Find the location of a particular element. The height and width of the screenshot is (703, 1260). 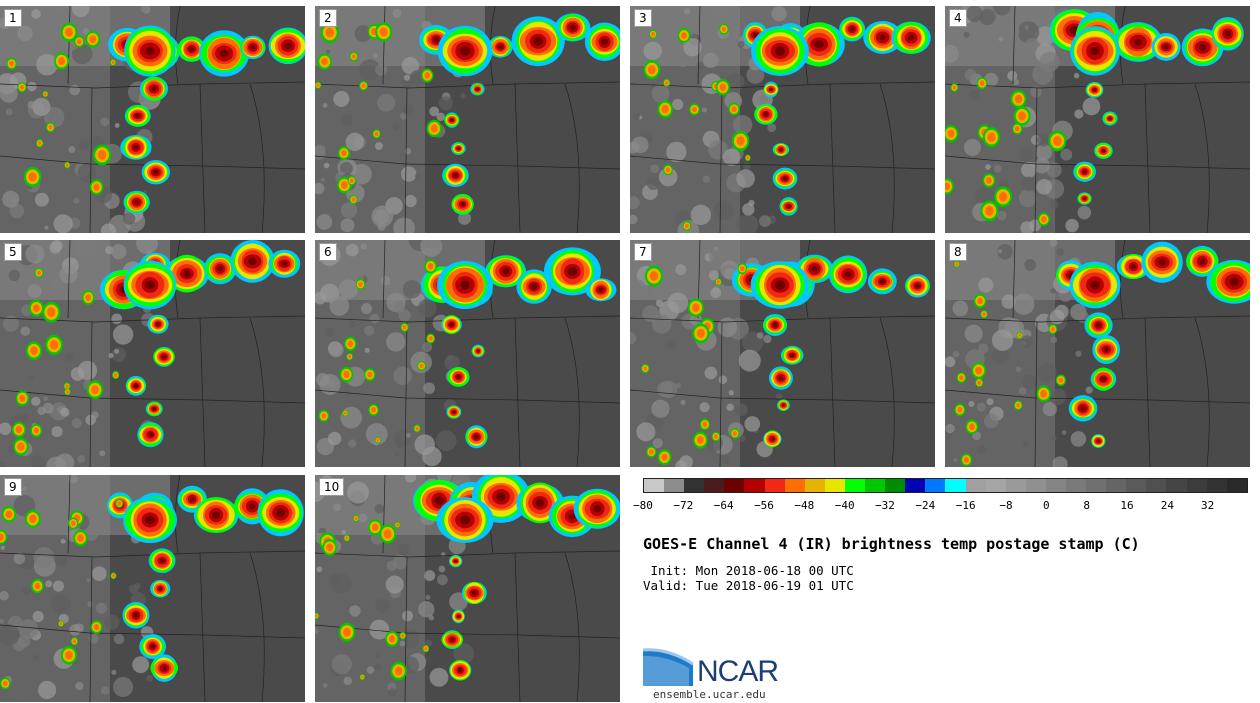

colorbar-tick-label: −16 is located at coordinates (965, 505).